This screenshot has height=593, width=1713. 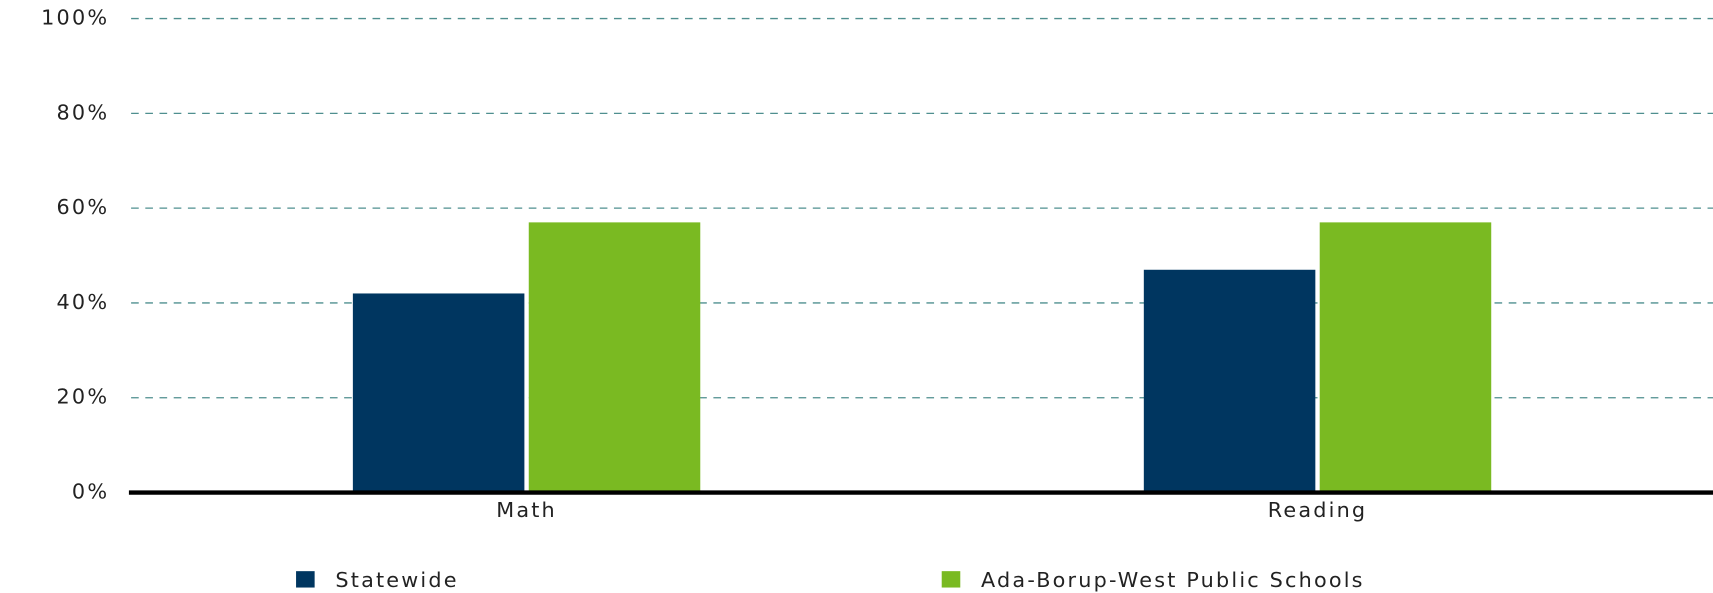 What do you see at coordinates (1318, 510) in the screenshot?
I see `x-tick-label: Reading` at bounding box center [1318, 510].